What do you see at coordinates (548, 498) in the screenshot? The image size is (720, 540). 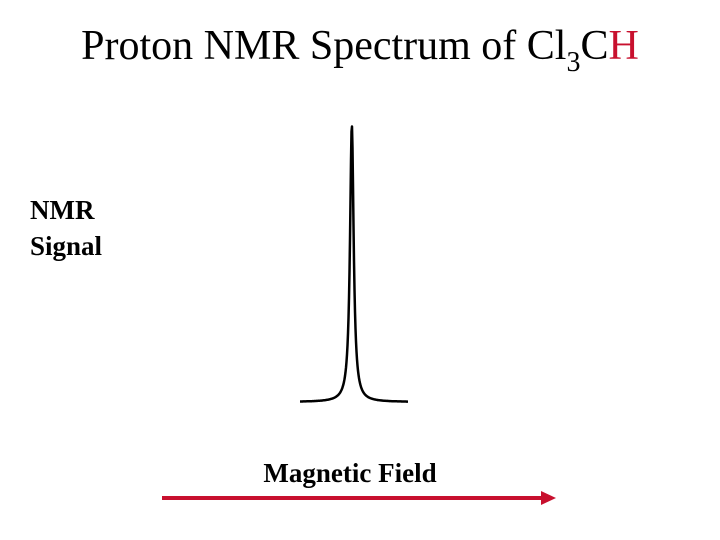 I see `magnetic-field-arrow-head` at bounding box center [548, 498].